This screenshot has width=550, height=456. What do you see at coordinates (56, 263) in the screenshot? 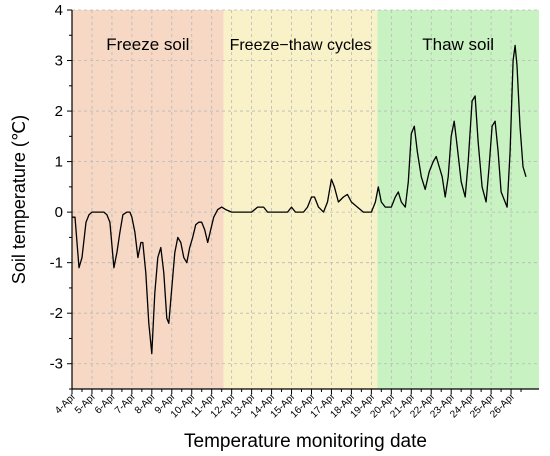
I see `y-tick-label-3: -1` at bounding box center [56, 263].